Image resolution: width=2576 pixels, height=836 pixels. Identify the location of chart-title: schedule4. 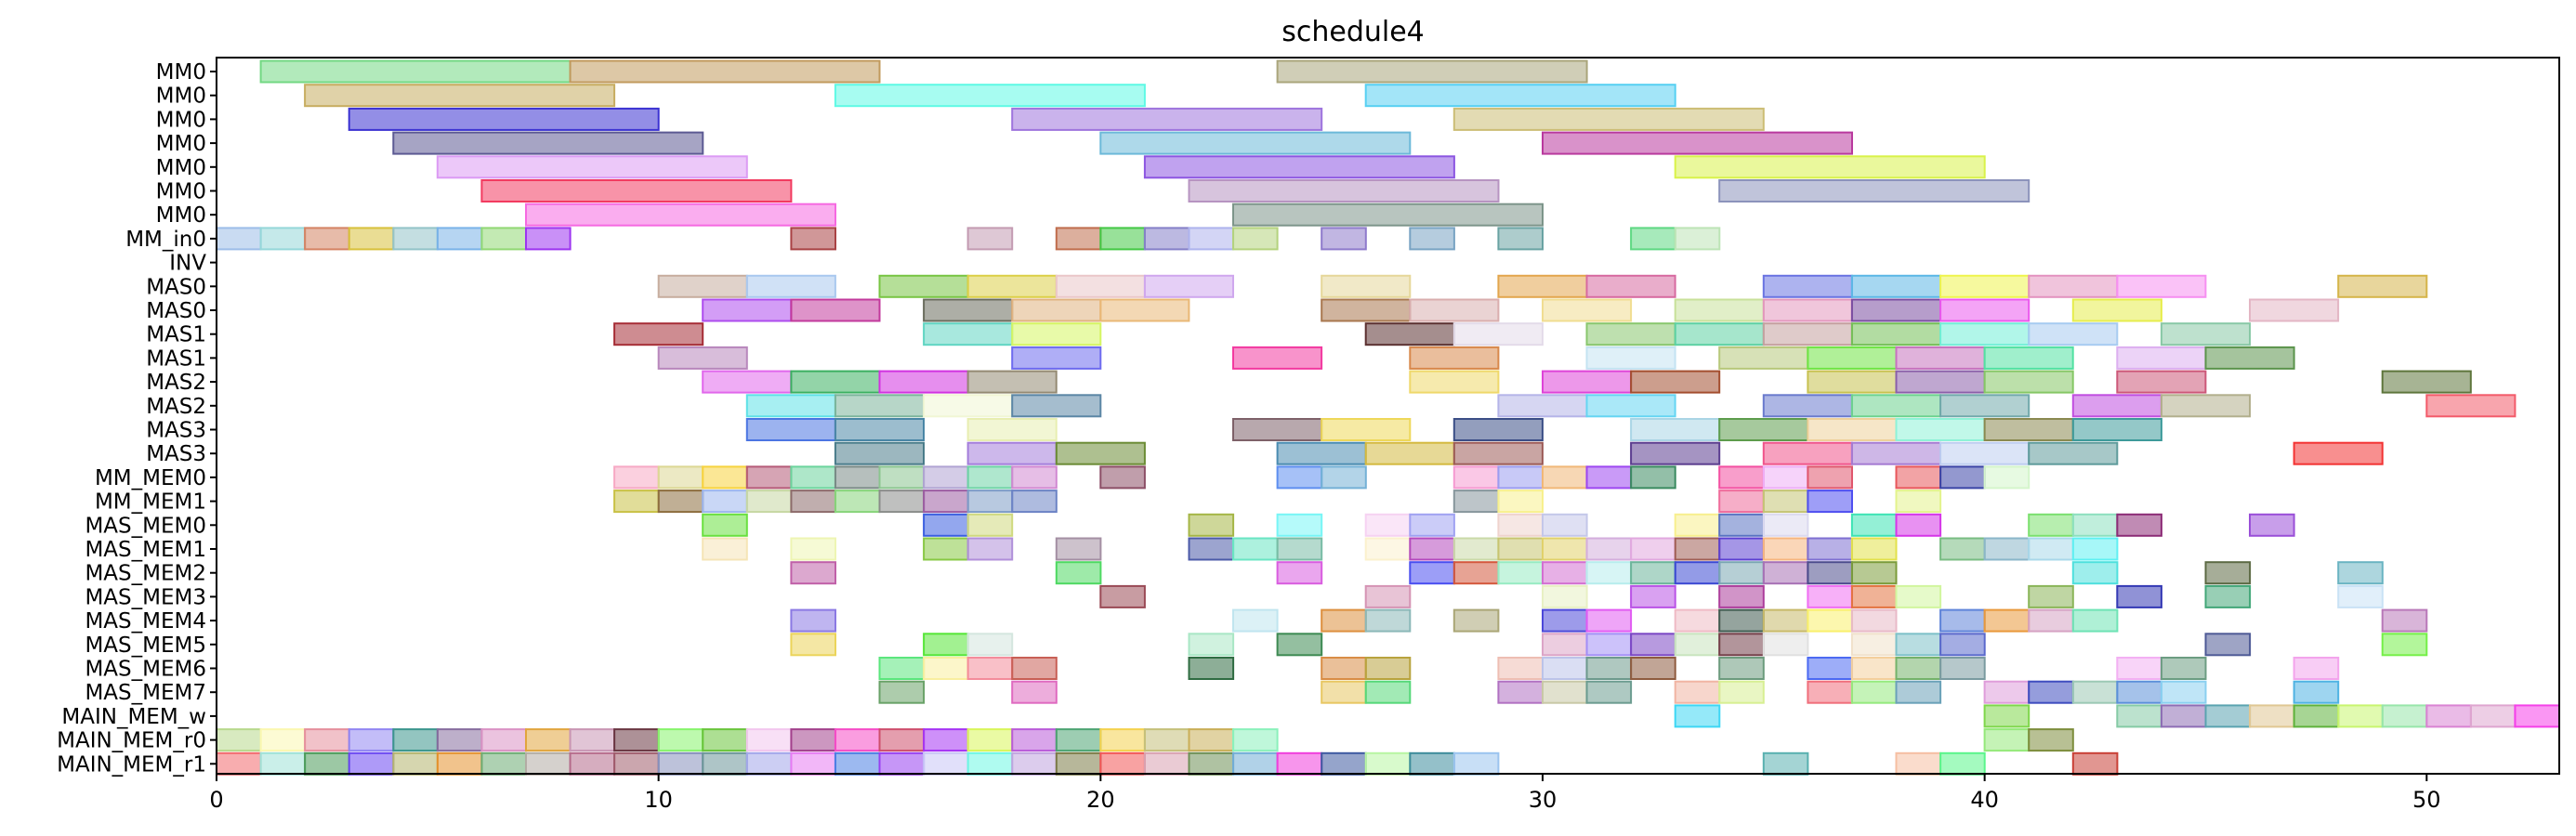
(1353, 32).